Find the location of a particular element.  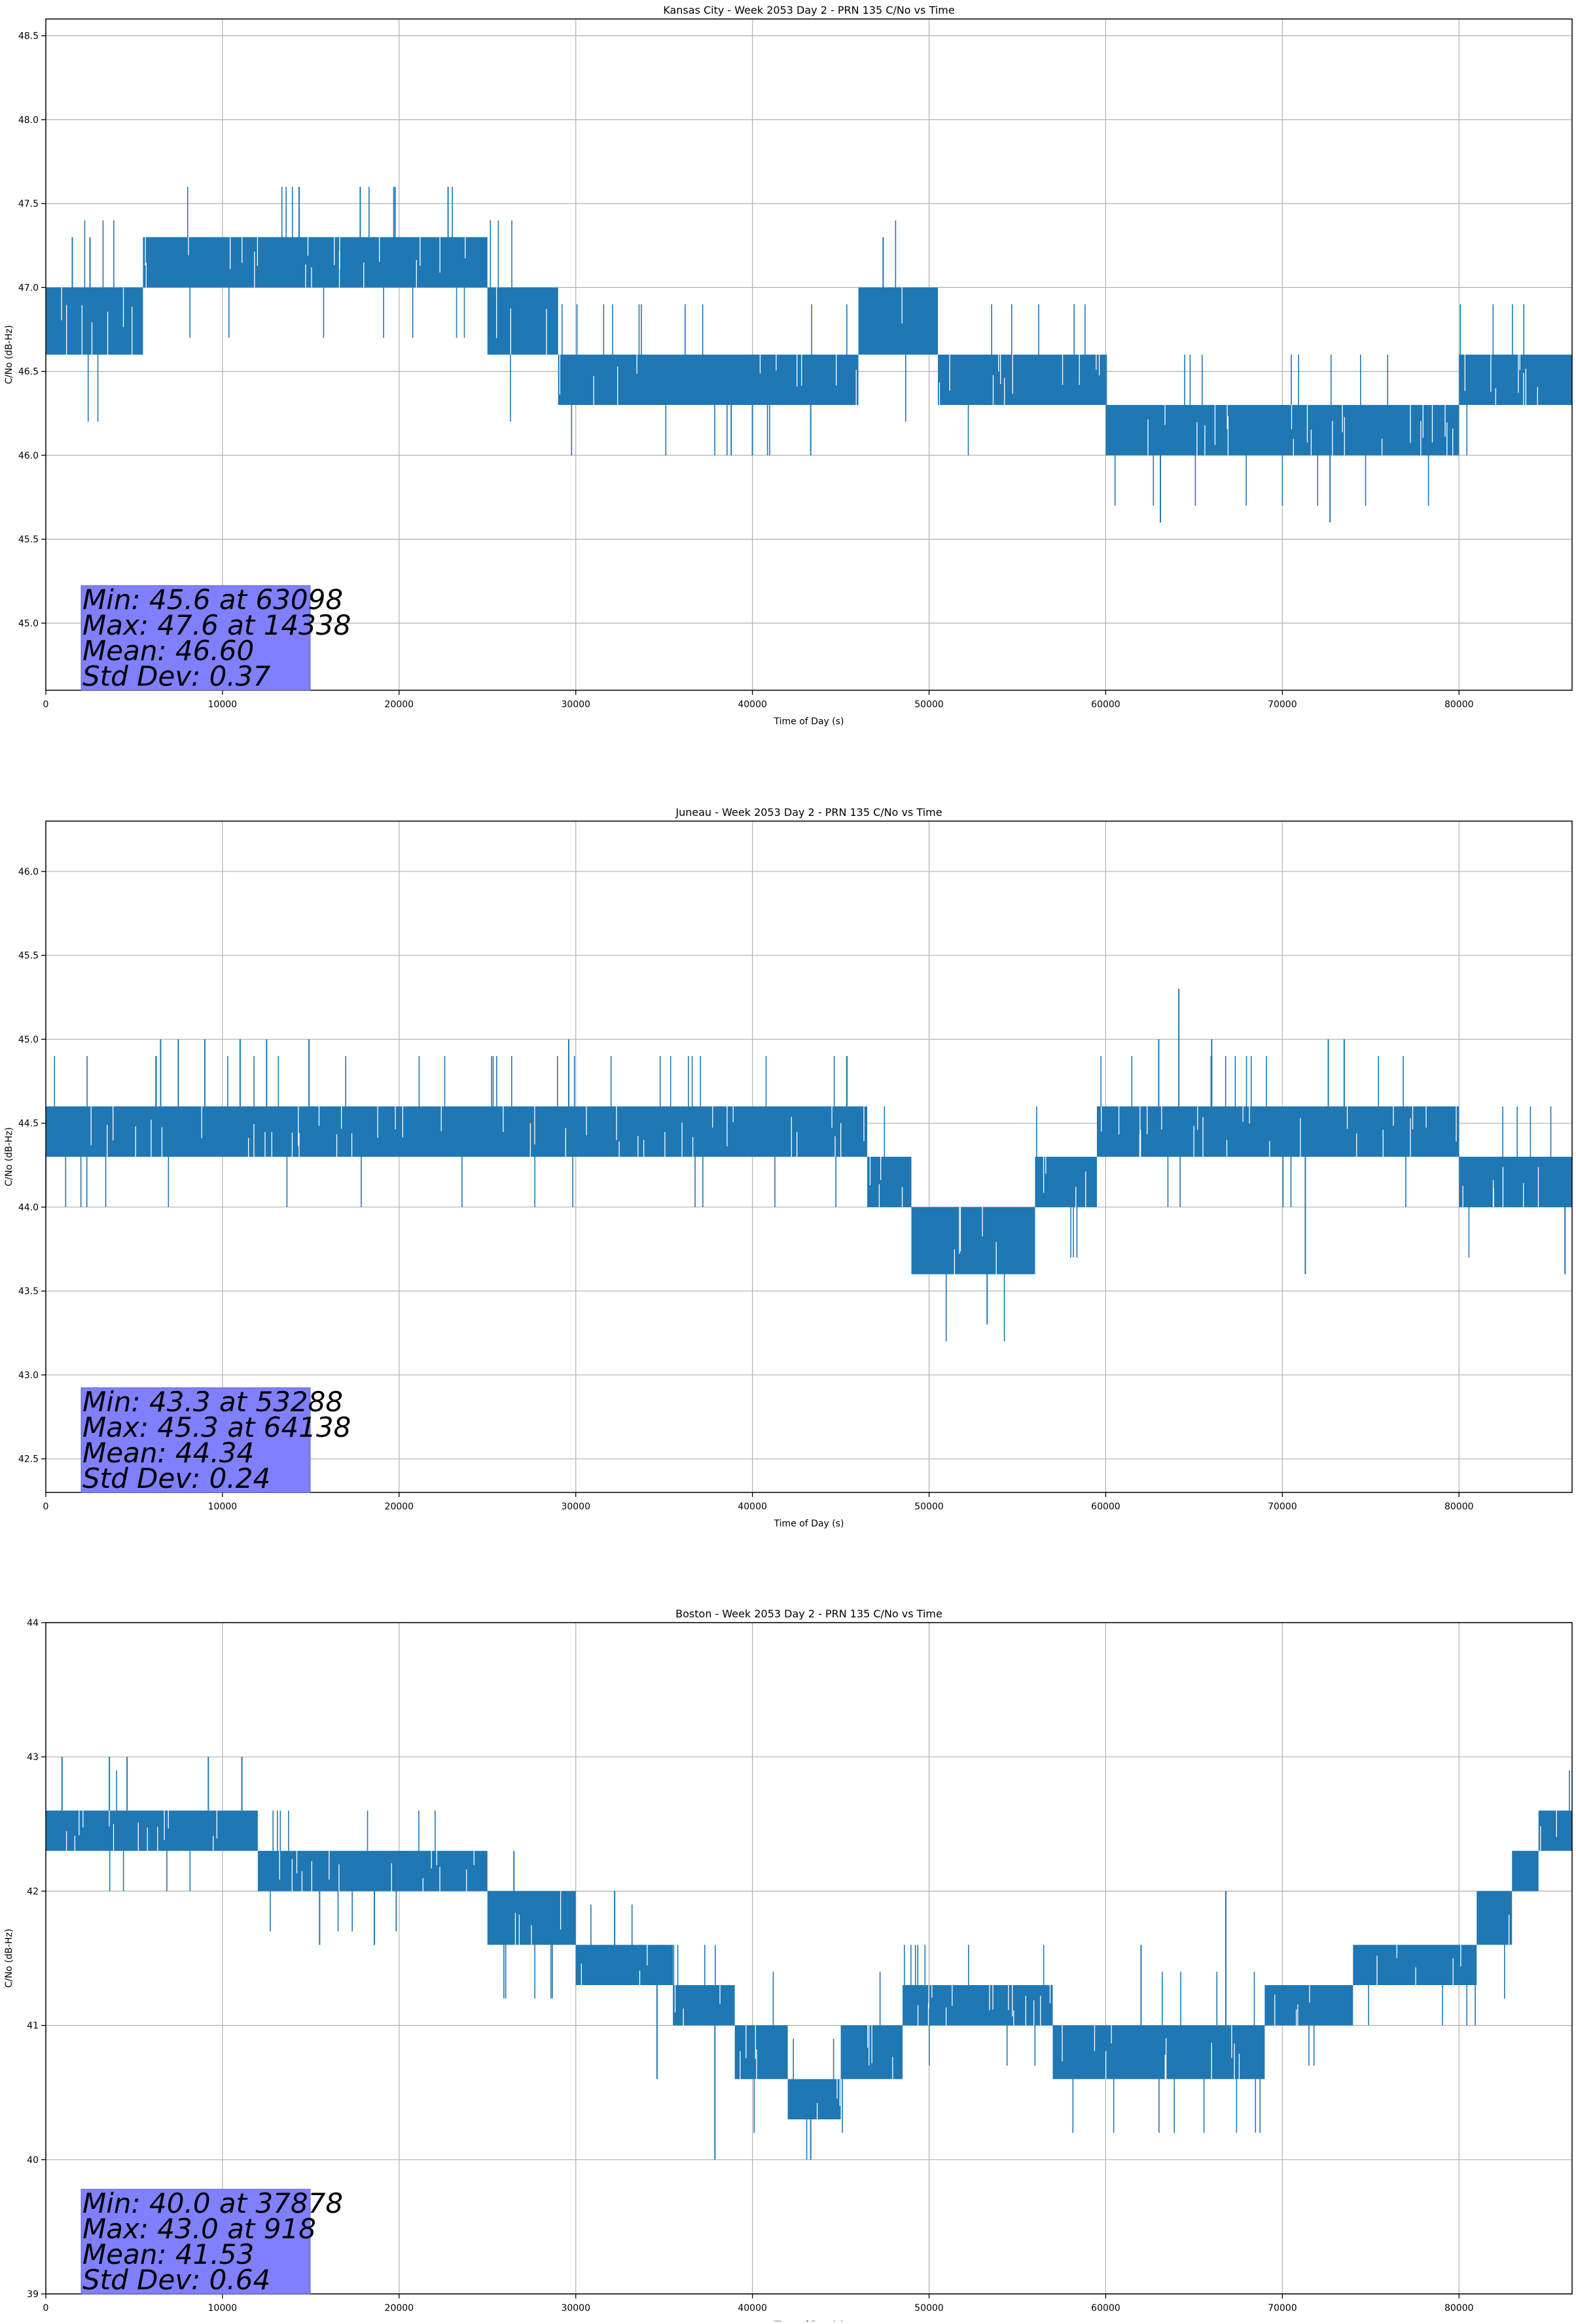

y-axis-label: C/No (dB-Hz) is located at coordinates (9, 1958).